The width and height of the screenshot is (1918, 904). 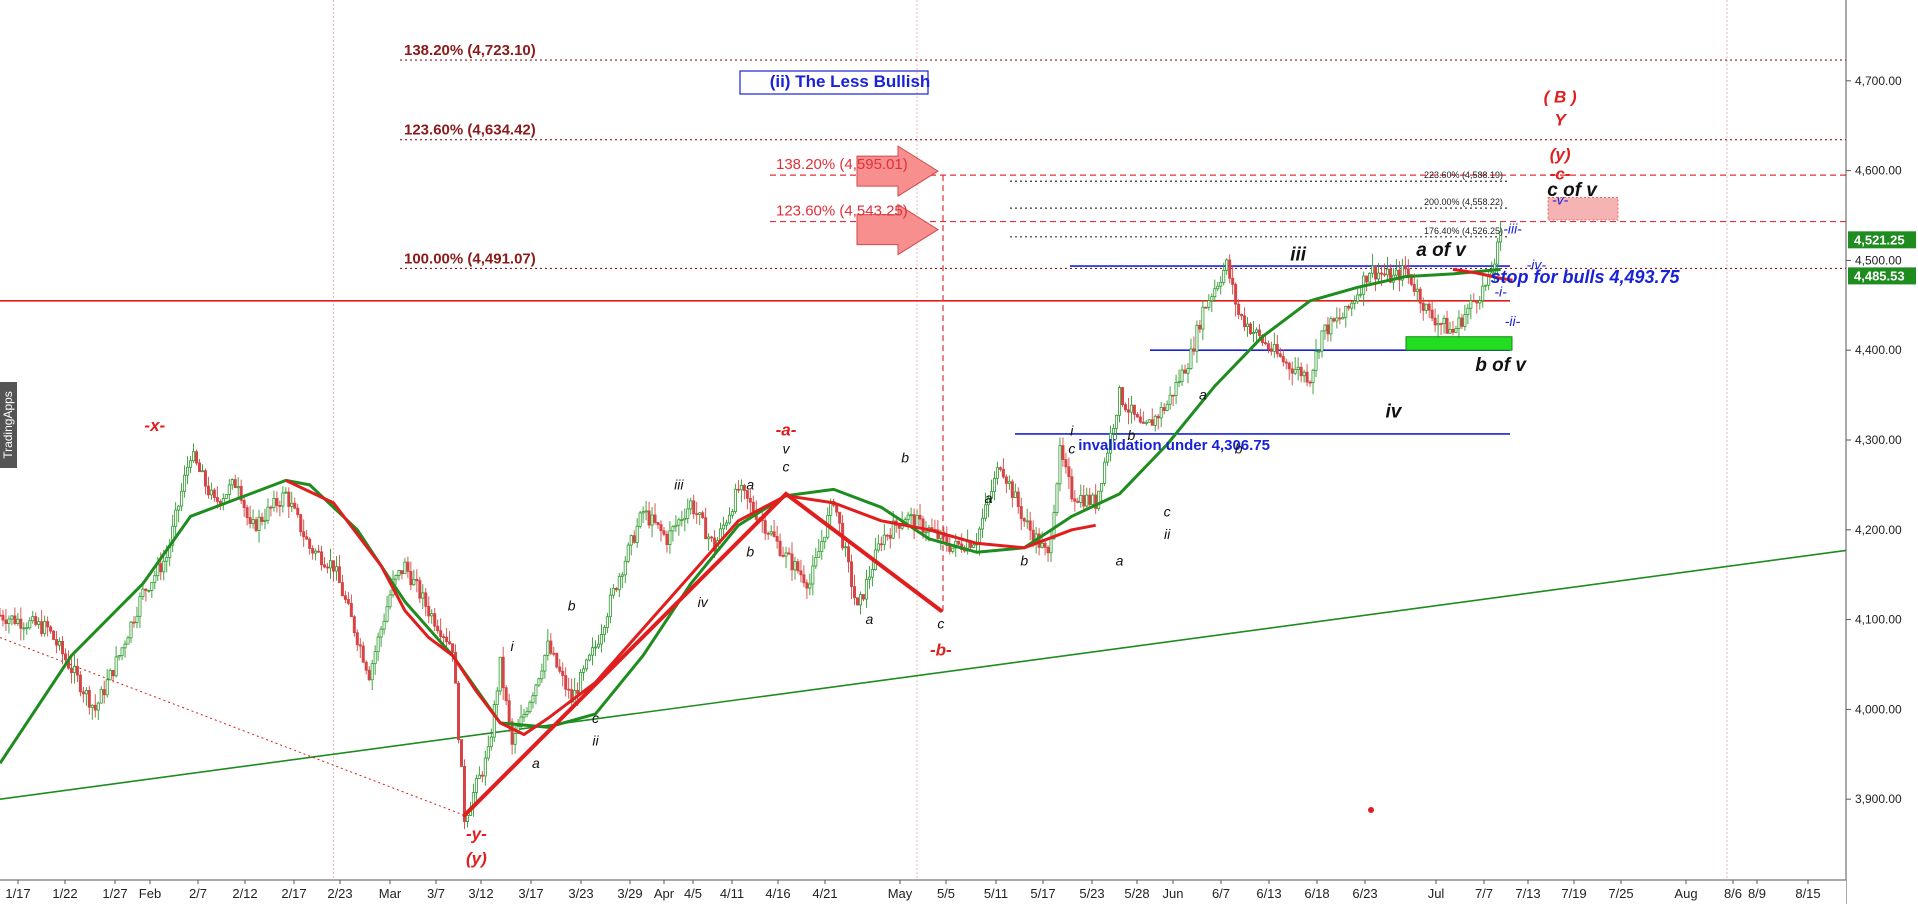 I want to click on level-label: 176.40% (4,526.25), so click(x=1463, y=231).